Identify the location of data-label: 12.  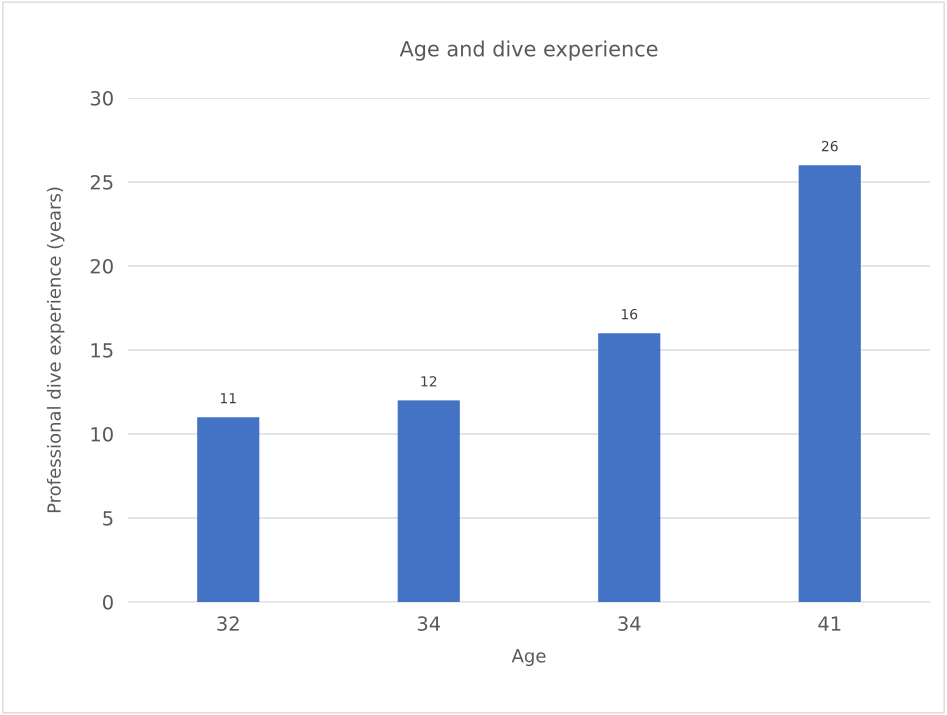
(428, 381).